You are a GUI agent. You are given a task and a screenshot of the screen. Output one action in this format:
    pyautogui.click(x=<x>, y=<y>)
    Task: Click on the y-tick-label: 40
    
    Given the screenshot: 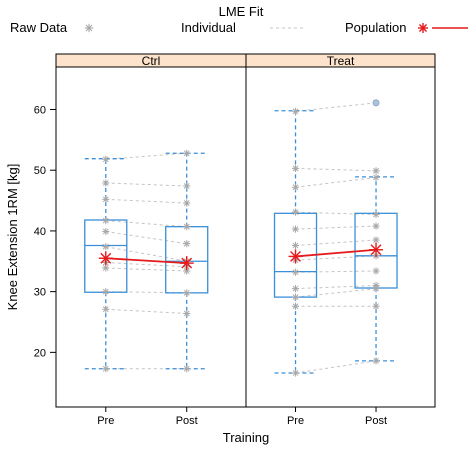 What is the action you would take?
    pyautogui.click(x=40, y=232)
    